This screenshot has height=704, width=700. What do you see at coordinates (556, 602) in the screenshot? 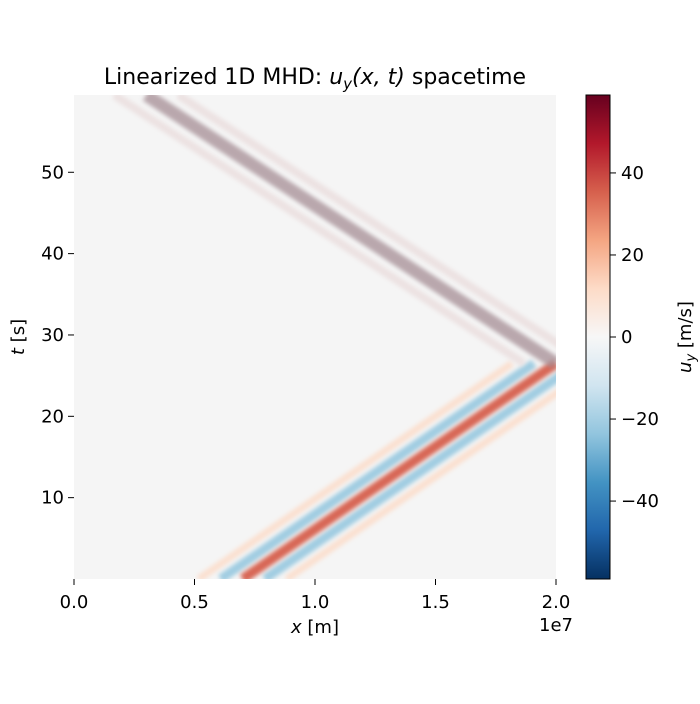
I see `x-tick-label: 2.0` at bounding box center [556, 602].